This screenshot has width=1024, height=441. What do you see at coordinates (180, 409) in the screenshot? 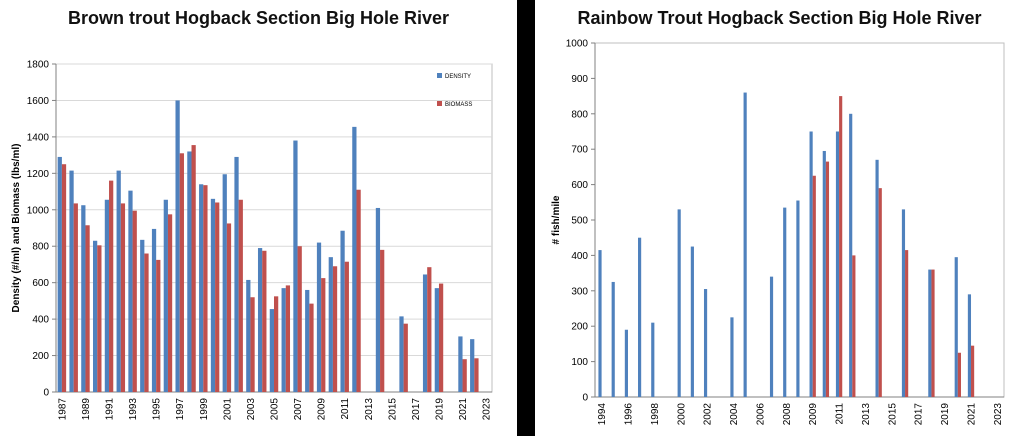
I see `x-tick-label: 1997` at bounding box center [180, 409].